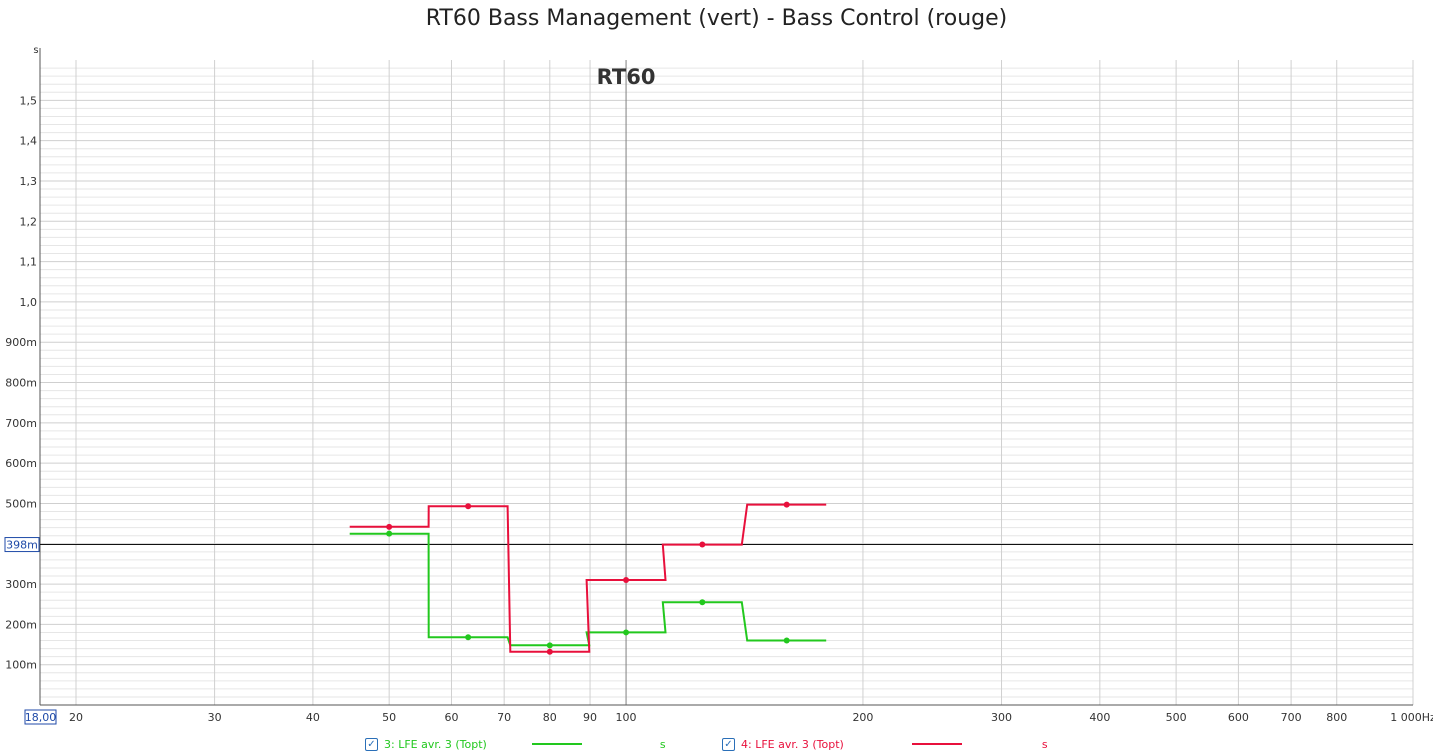 The image size is (1433, 755). I want to click on y-unit-label: s, so click(35, 50).